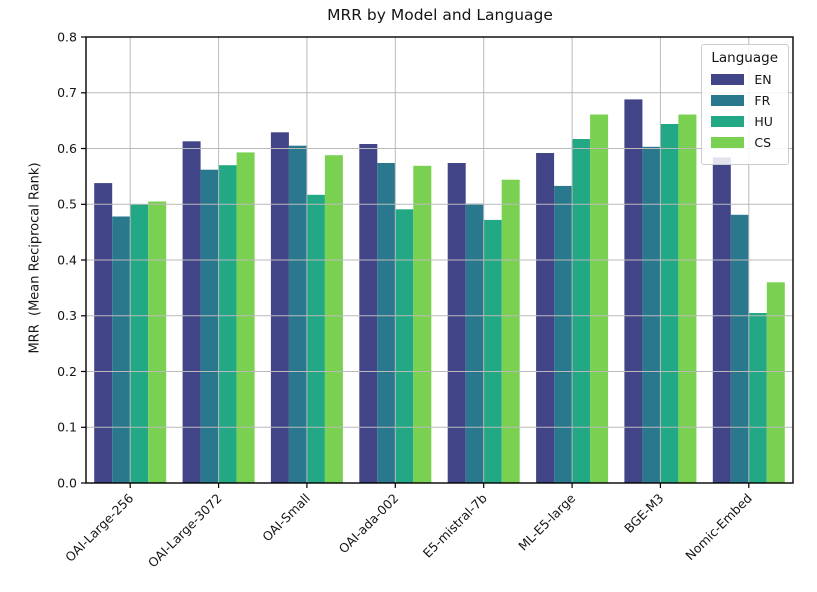 This screenshot has height=592, width=817. I want to click on bar-ML-E5-large-HU, so click(581, 311).